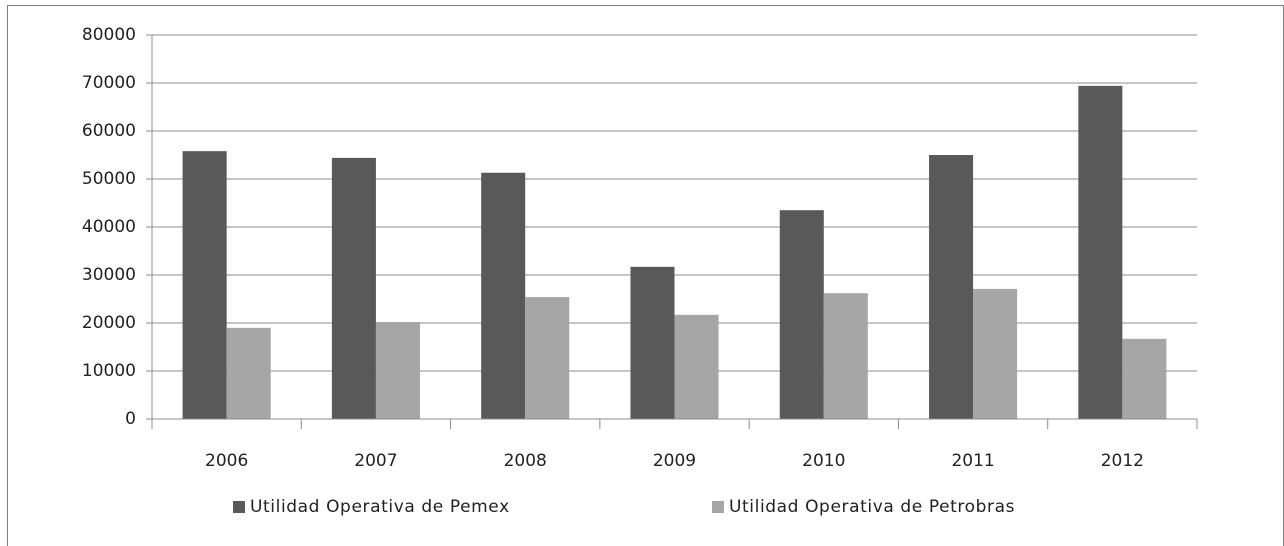  I want to click on x-tick-label: 2009, so click(674, 461).